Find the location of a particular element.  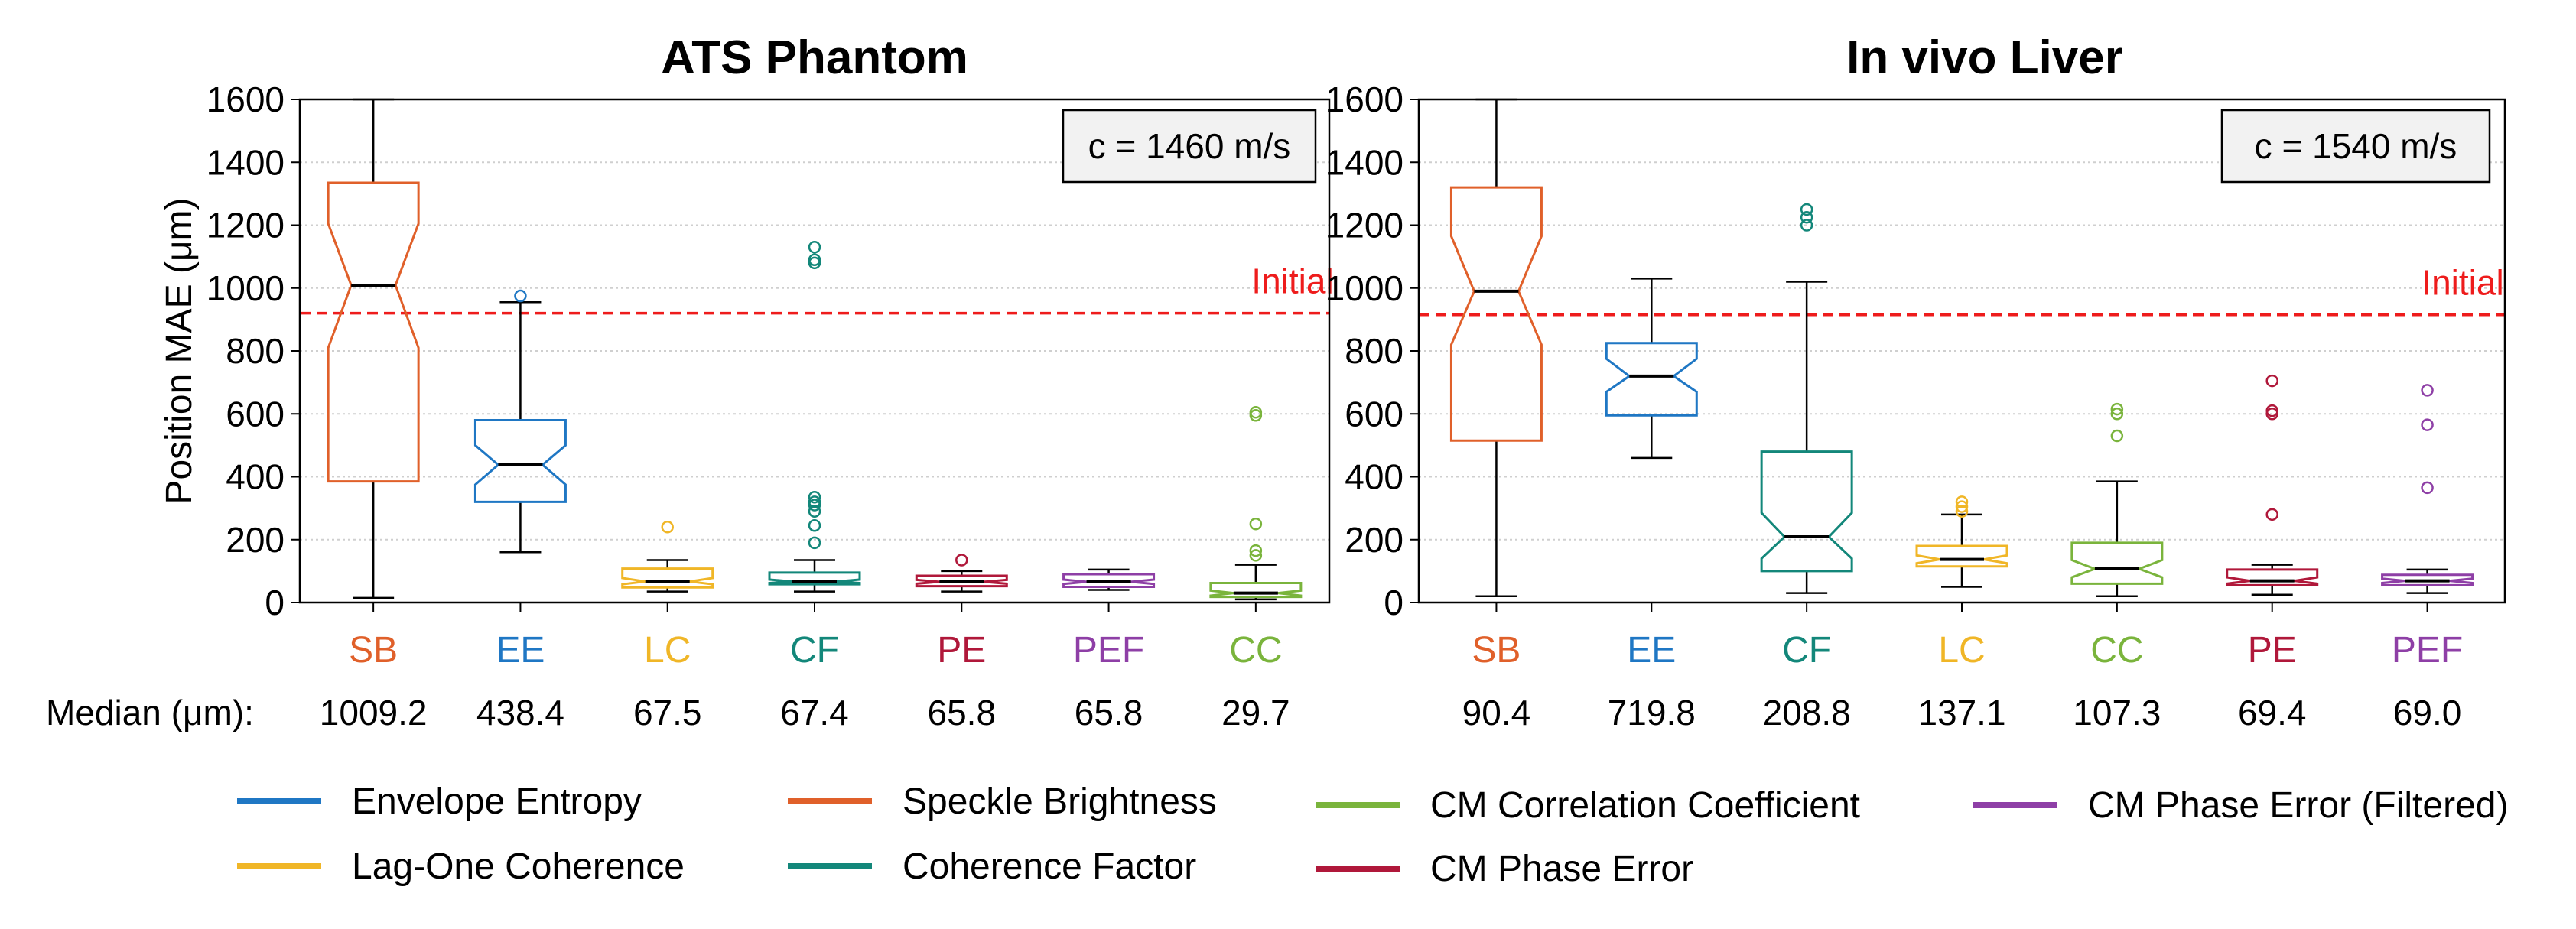

y-tick-label: 600 is located at coordinates (255, 414).